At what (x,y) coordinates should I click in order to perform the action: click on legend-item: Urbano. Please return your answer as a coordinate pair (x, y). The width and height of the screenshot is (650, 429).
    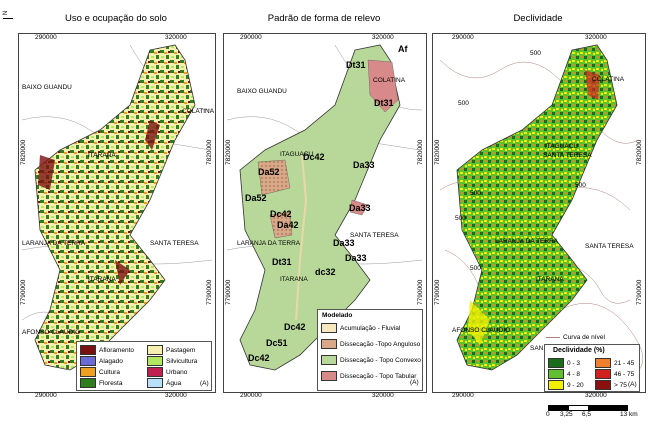
    Looking at the image, I should click on (167, 372).